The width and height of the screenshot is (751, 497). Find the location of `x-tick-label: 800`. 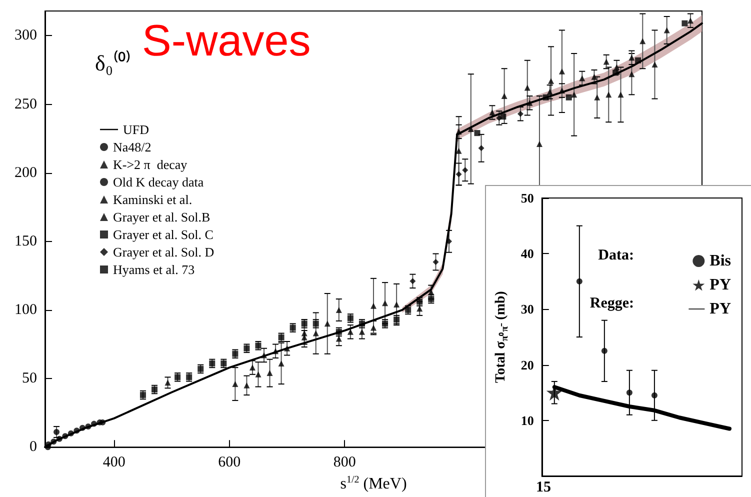

x-tick-label: 800 is located at coordinates (344, 462).